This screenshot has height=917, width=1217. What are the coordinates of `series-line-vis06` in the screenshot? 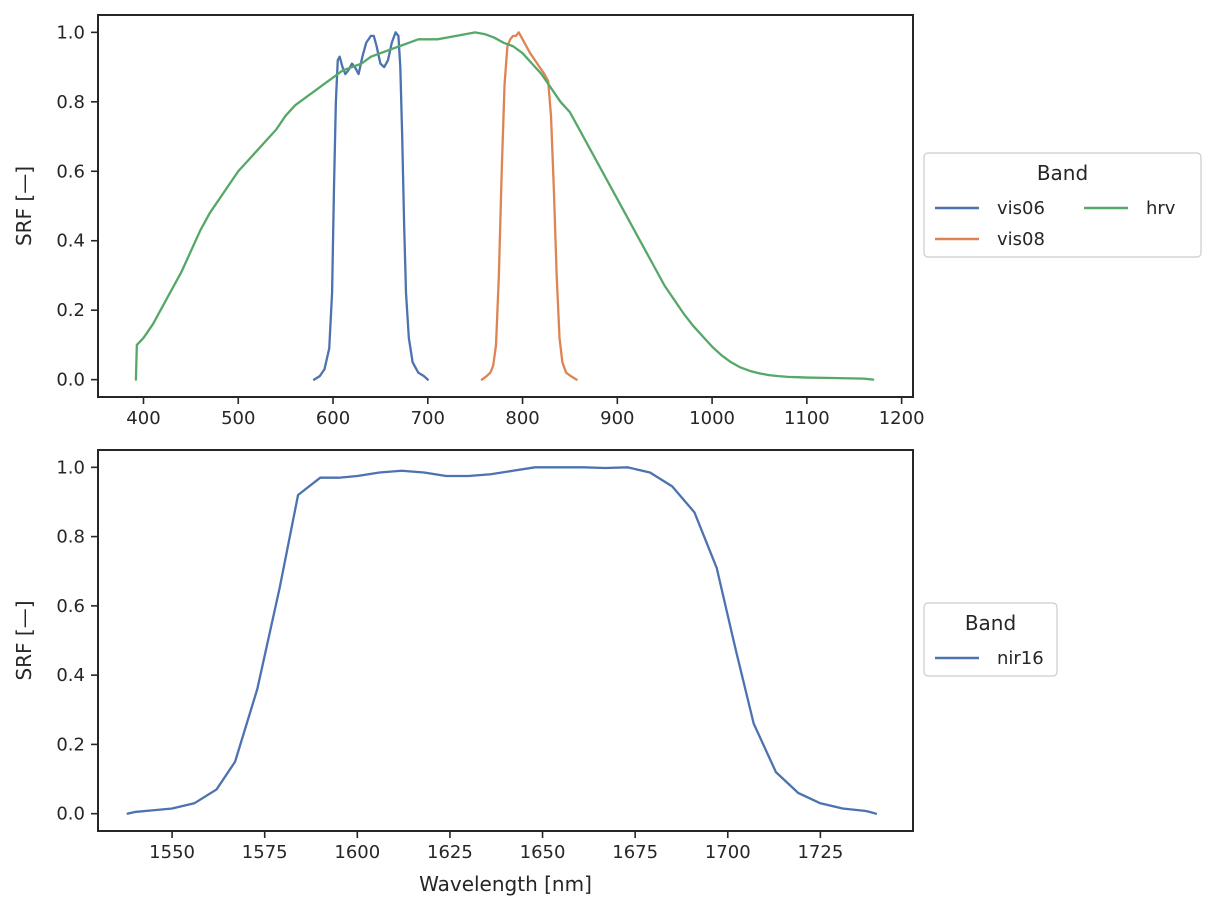 It's located at (370, 206).